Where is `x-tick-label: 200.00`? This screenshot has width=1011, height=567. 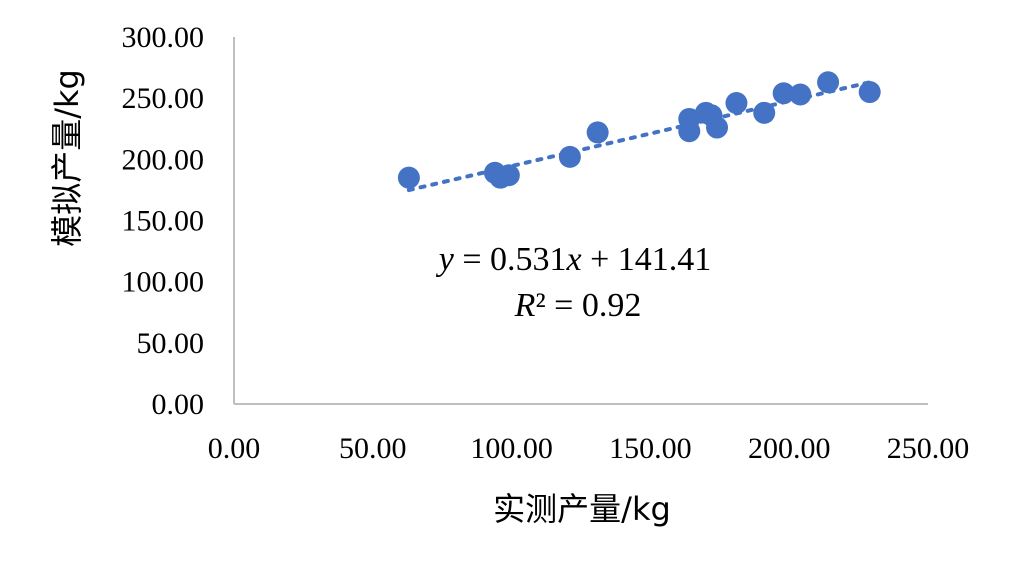
x-tick-label: 200.00 is located at coordinates (789, 448).